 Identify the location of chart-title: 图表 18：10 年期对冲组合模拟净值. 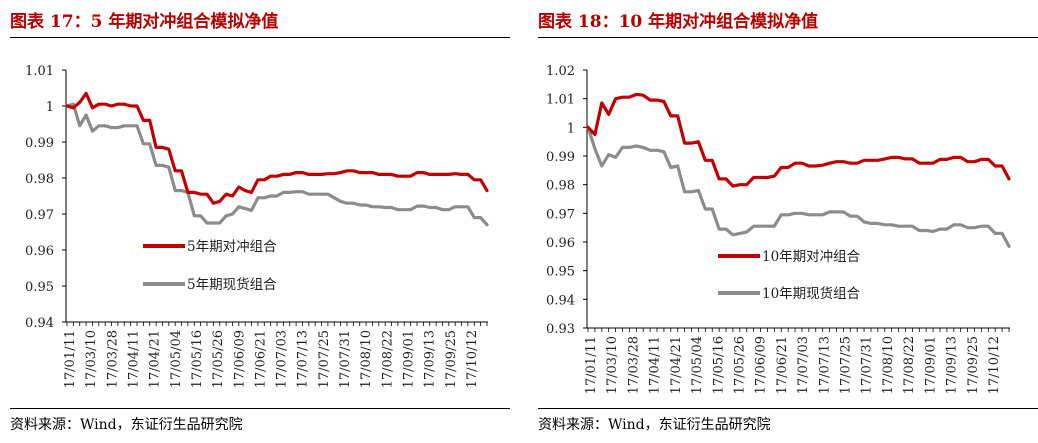
(678, 22).